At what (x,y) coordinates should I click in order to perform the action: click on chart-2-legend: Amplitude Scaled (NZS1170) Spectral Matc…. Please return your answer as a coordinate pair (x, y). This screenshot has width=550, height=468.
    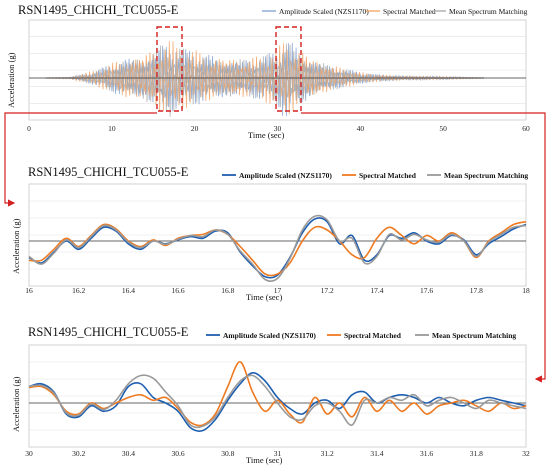
    Looking at the image, I should click on (375, 175).